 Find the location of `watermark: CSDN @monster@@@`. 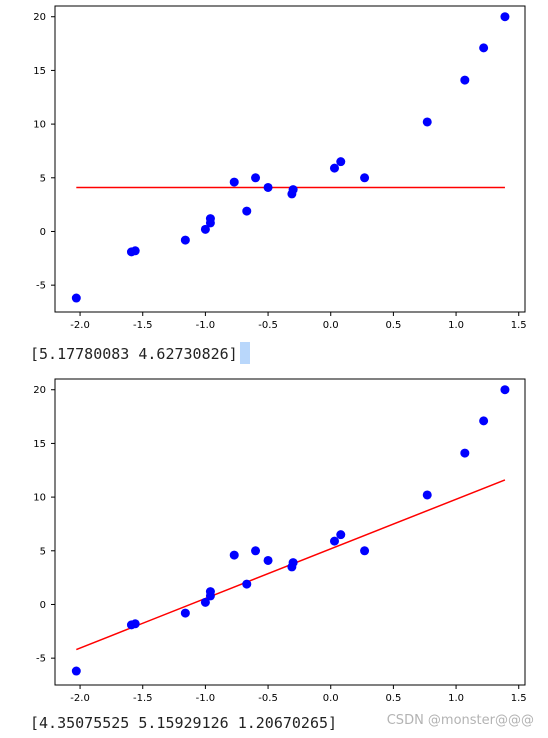

watermark: CSDN @monster@@@ is located at coordinates (460, 720).